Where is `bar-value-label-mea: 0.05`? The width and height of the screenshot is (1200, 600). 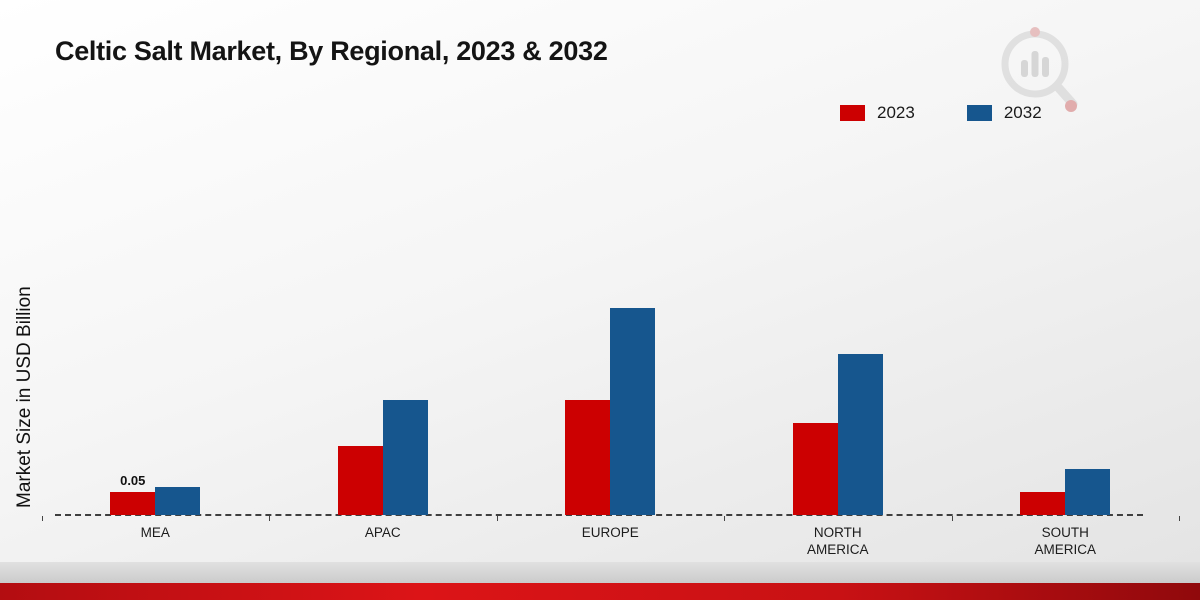
bar-value-label-mea: 0.05 is located at coordinates (133, 480).